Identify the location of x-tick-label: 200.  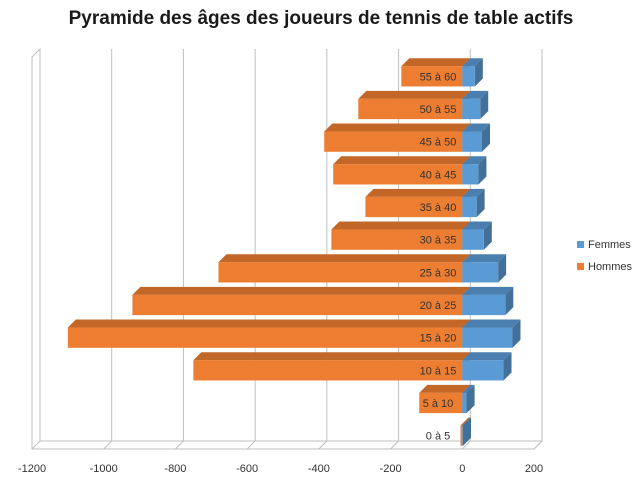
(534, 469).